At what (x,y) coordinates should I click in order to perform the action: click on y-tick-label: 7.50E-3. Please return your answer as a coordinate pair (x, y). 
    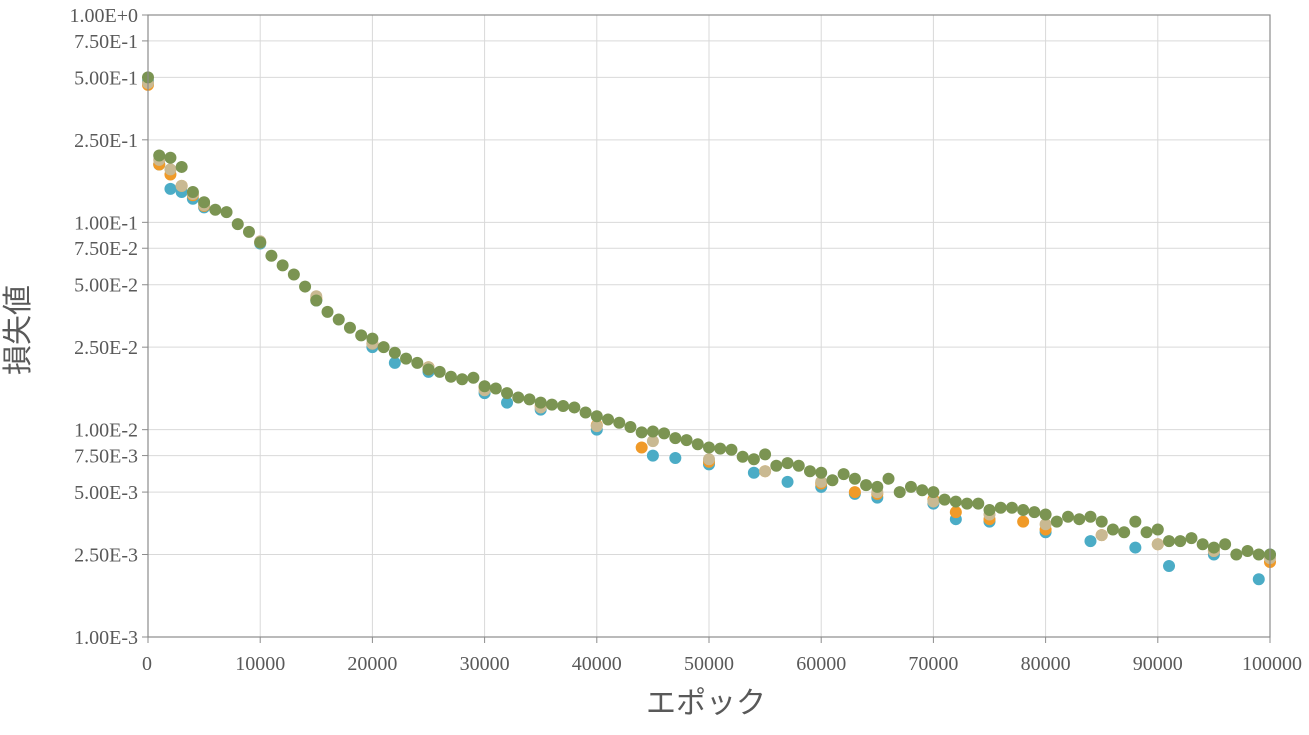
    Looking at the image, I should click on (106, 457).